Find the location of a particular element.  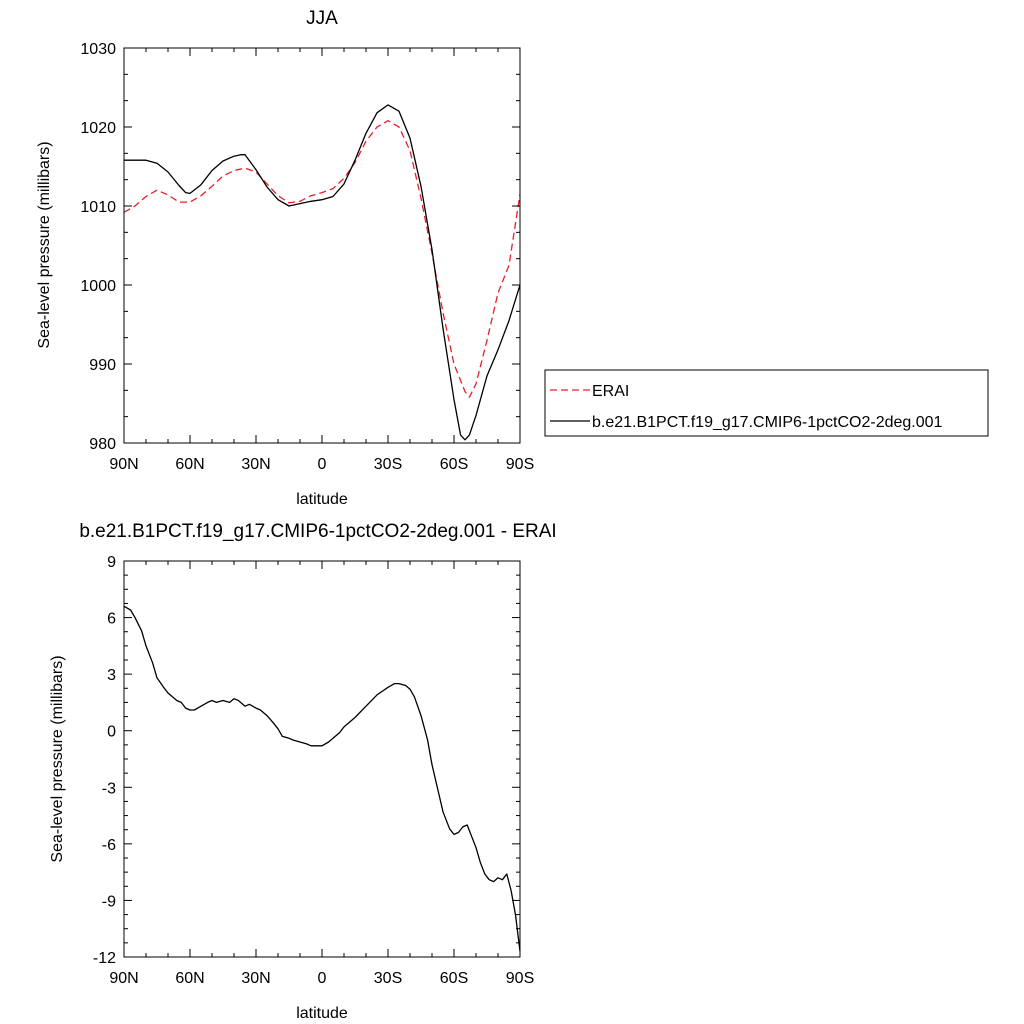

legend-box is located at coordinates (766, 403).